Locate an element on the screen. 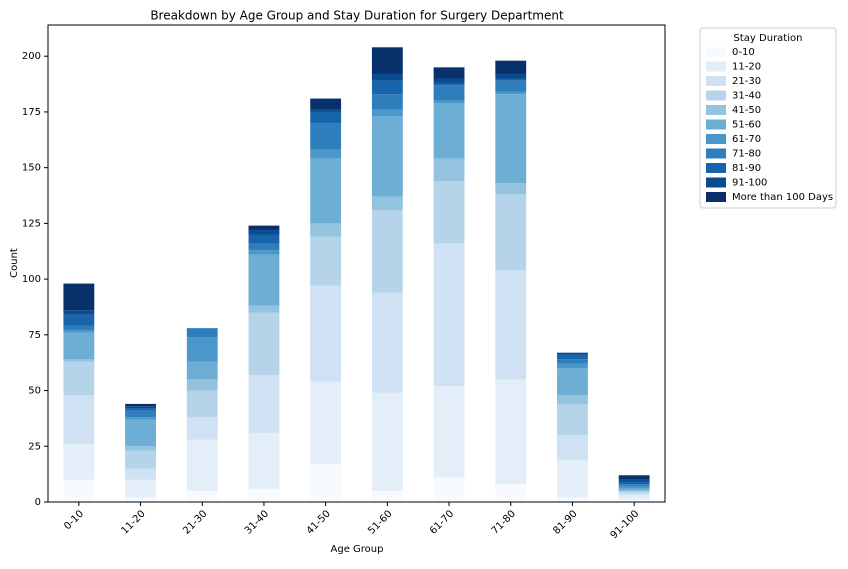  legend-label: 81-90 is located at coordinates (746, 168).